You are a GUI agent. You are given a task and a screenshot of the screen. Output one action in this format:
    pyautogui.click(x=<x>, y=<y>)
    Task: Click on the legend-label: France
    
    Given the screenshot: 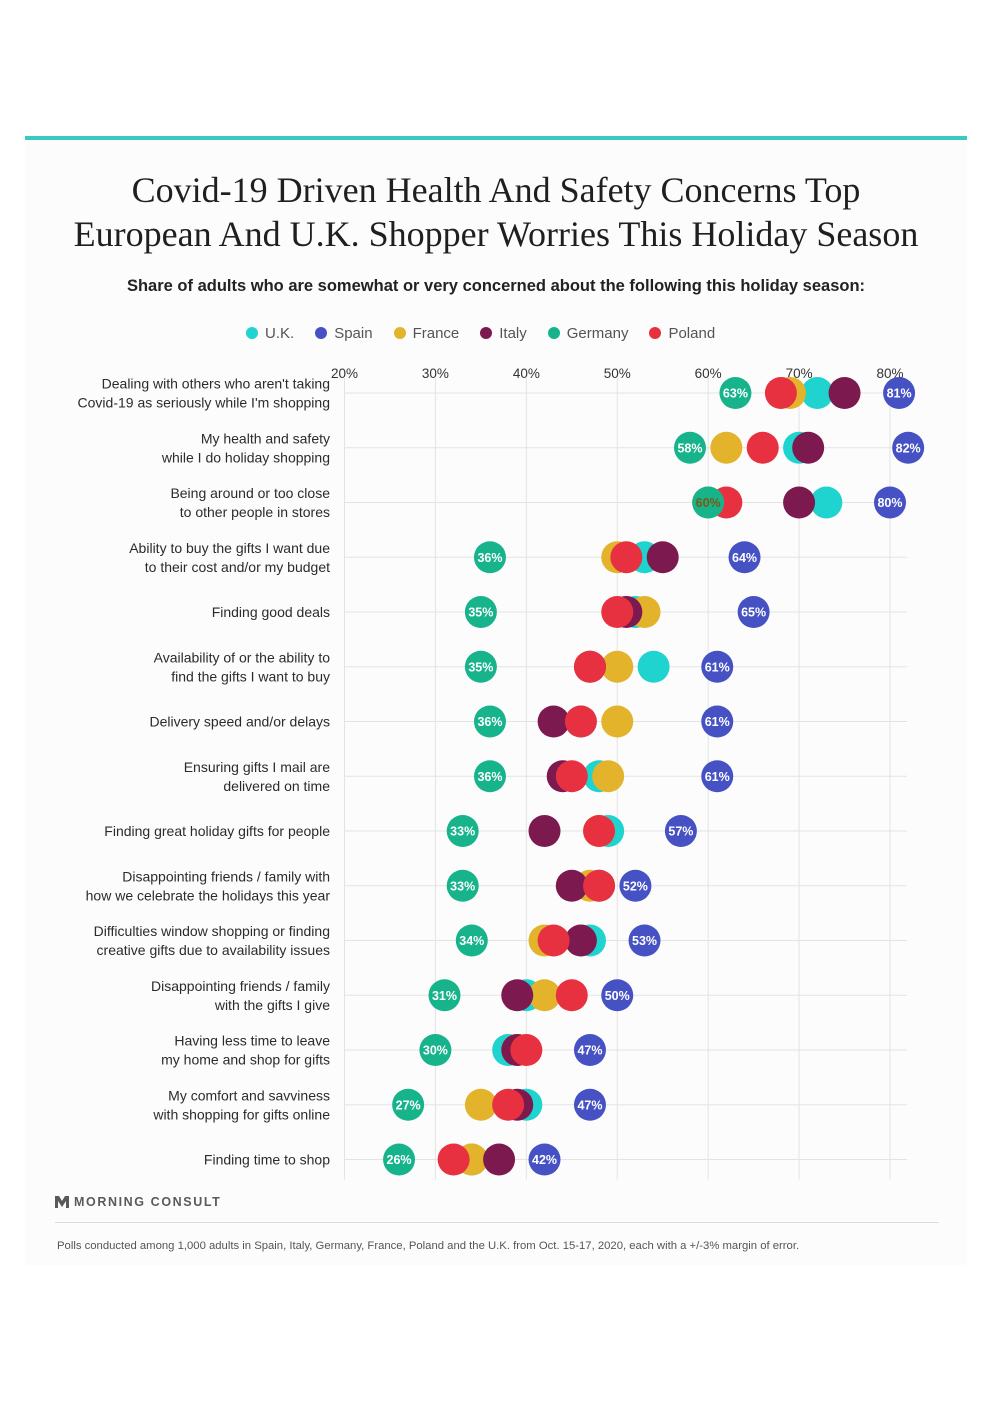 What is the action you would take?
    pyautogui.click(x=436, y=333)
    